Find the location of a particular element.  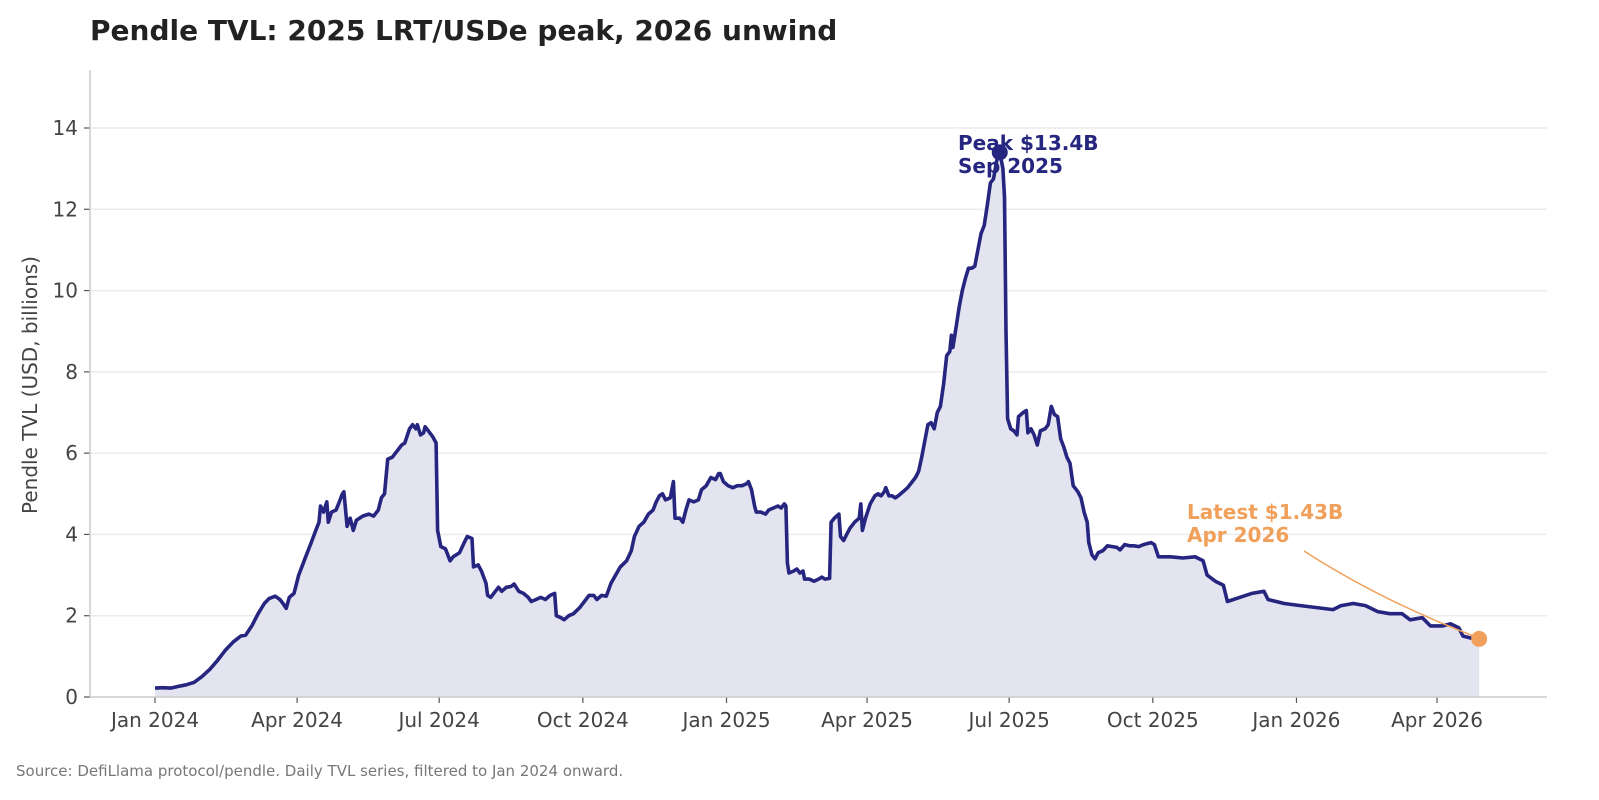

y-tick-label: 12 is located at coordinates (65, 209).